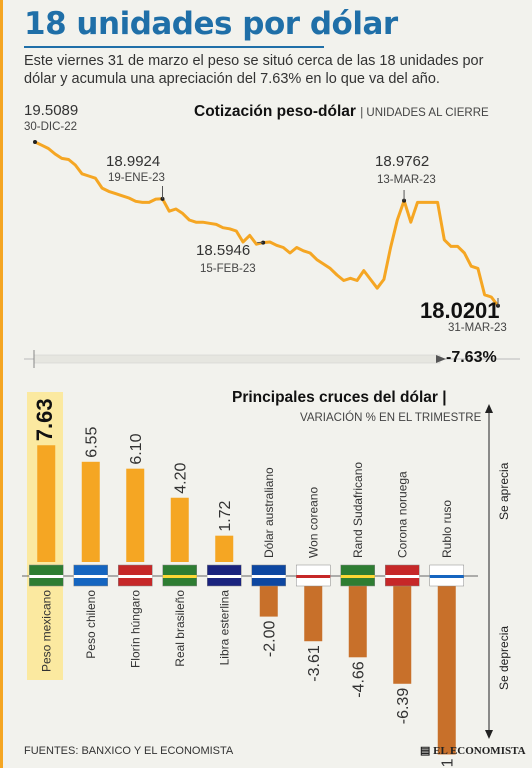 The width and height of the screenshot is (532, 768). I want to click on line-chart-unit: | UNIDADES AL CIERRE, so click(424, 113).